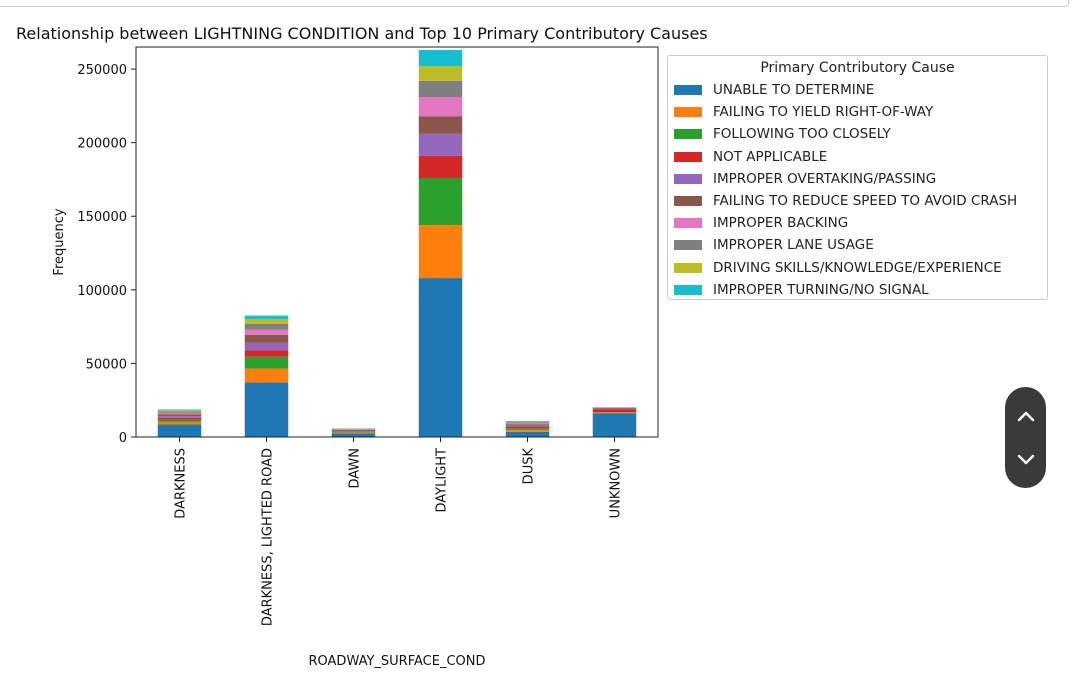  I want to click on legend-label-0: UNABLE TO DETERMINE, so click(794, 90).